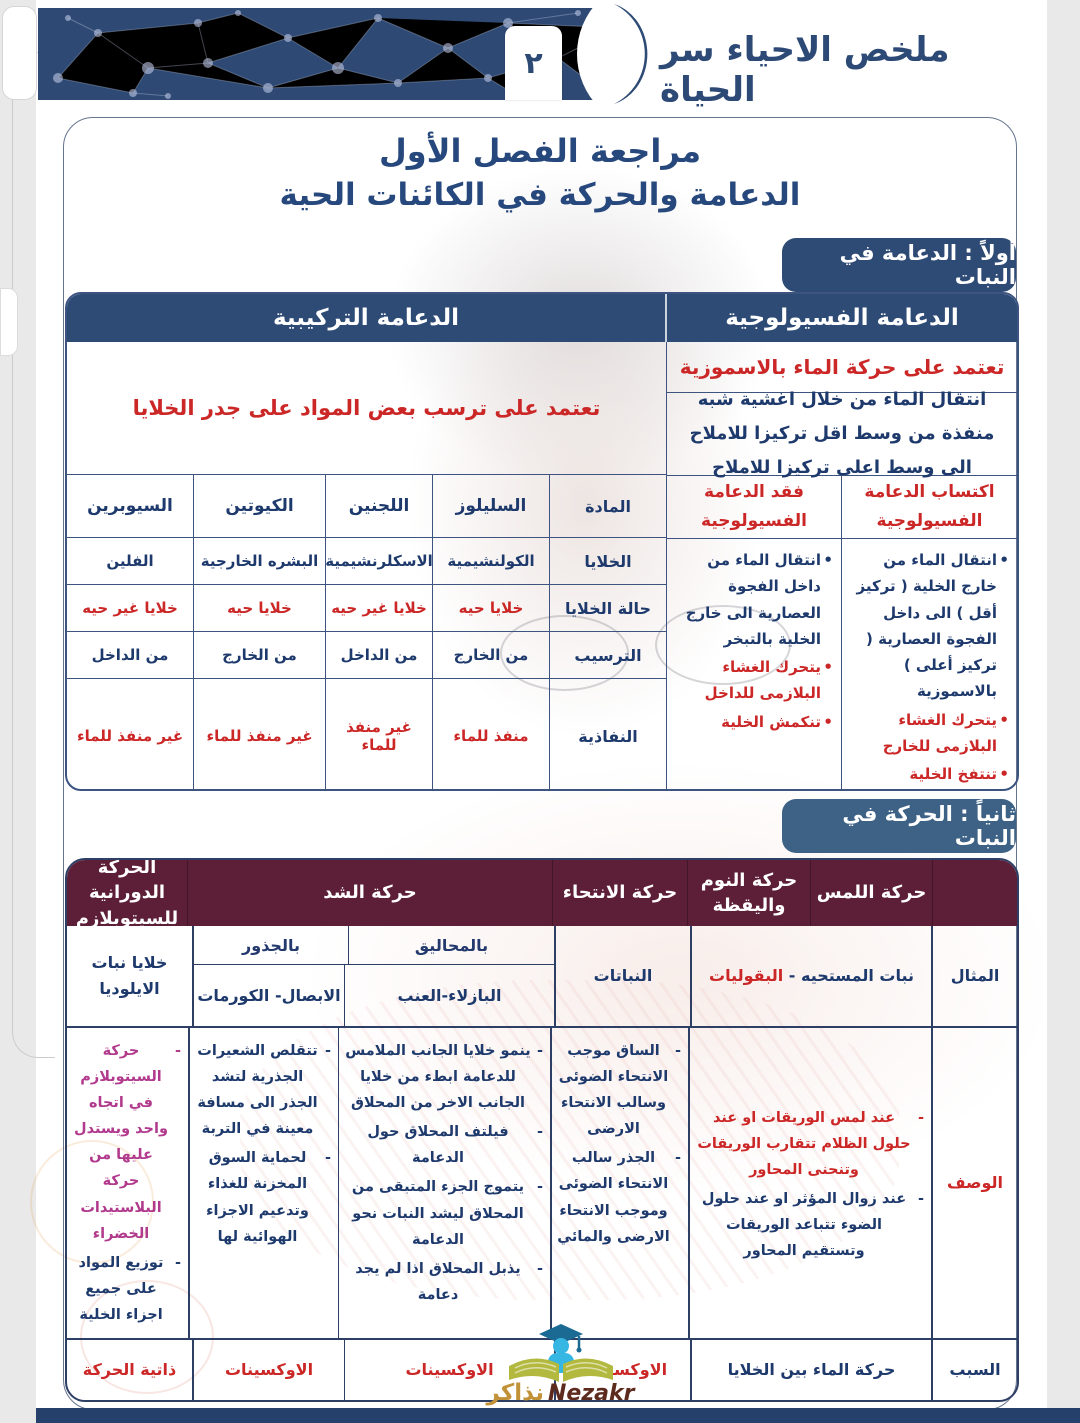 Image resolution: width=1080 pixels, height=1423 pixels. I want to click on header-tropism-movement: حركة الانتحاء, so click(619, 893).